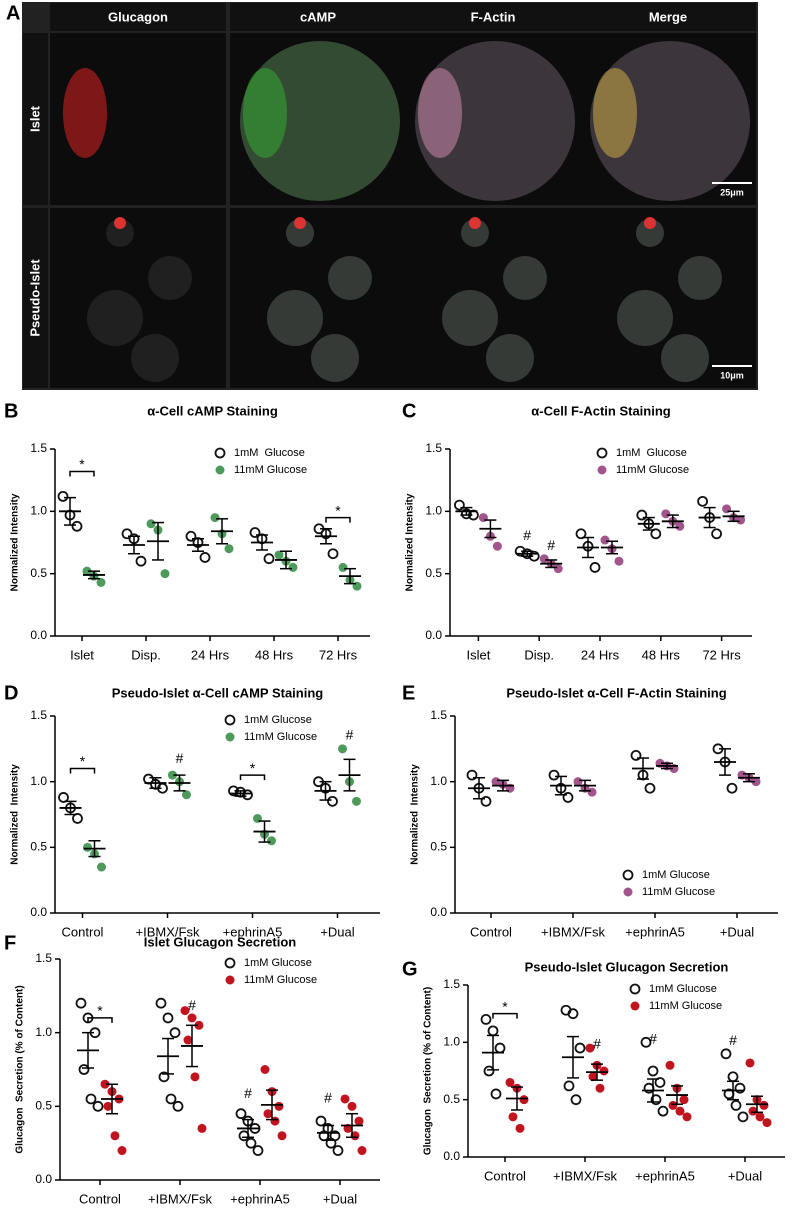  I want to click on y-axis-label: Glucagon Secretion (% of Content), so click(428, 1071).